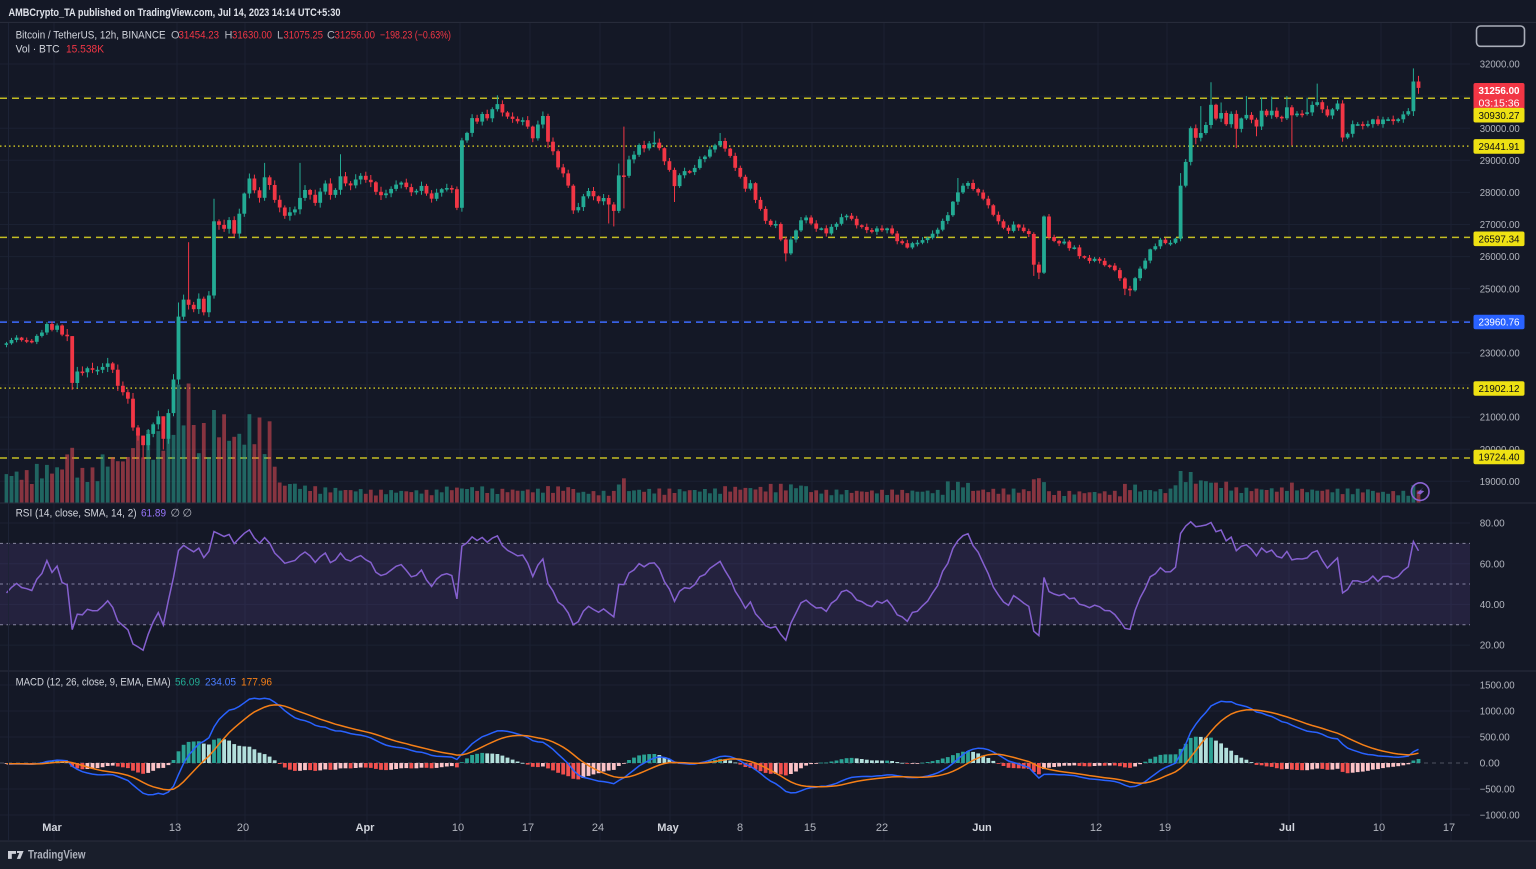 The width and height of the screenshot is (1536, 869). I want to click on svg-text: 15.538K, so click(85, 49).